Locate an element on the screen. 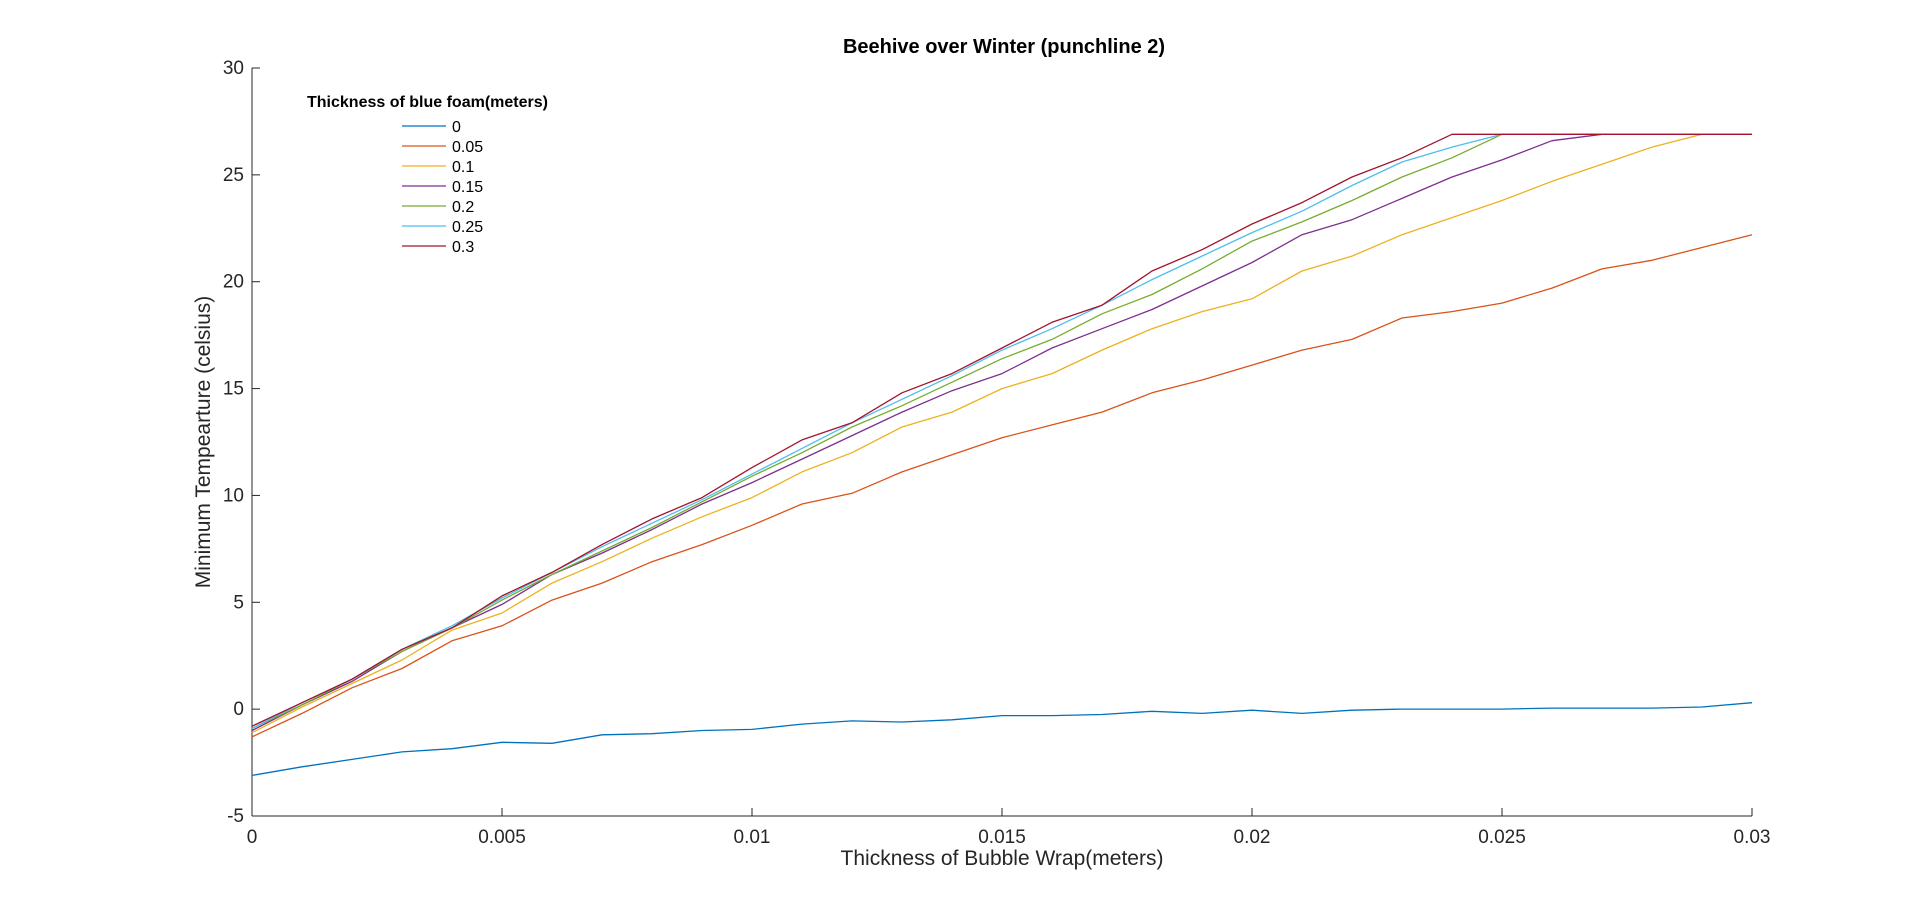 The height and width of the screenshot is (911, 1920). x-tick-label: 0.02 is located at coordinates (1252, 837).